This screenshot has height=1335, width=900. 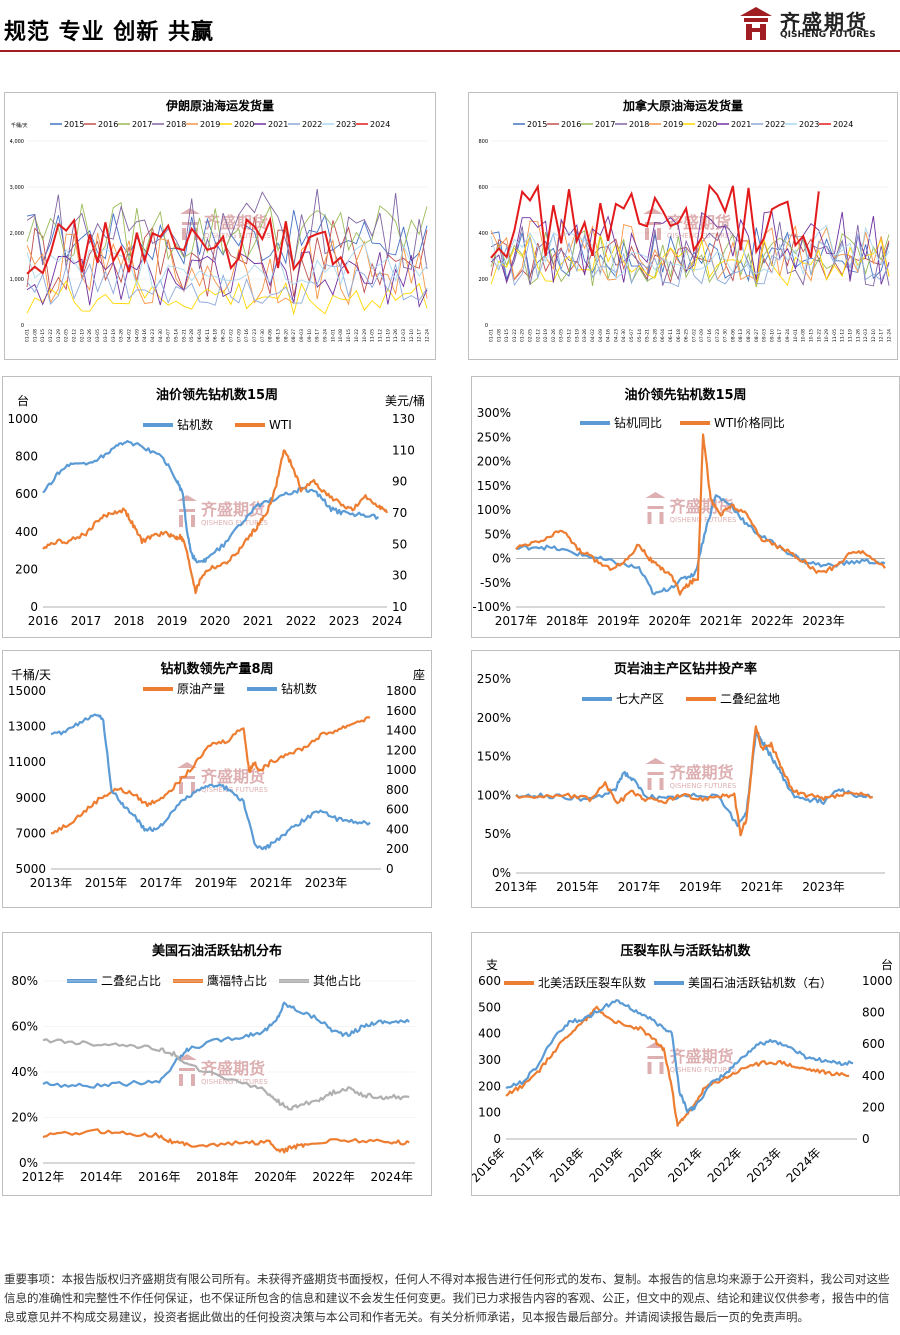 I want to click on x-tick-label: 08-13, so click(x=278, y=335).